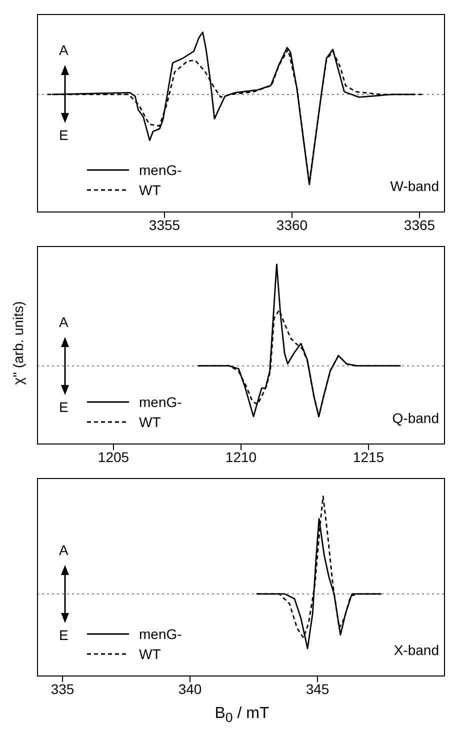 Image resolution: width=455 pixels, height=732 pixels. Describe the element at coordinates (420, 224) in the screenshot. I see `x-tick-label: 3365` at that location.